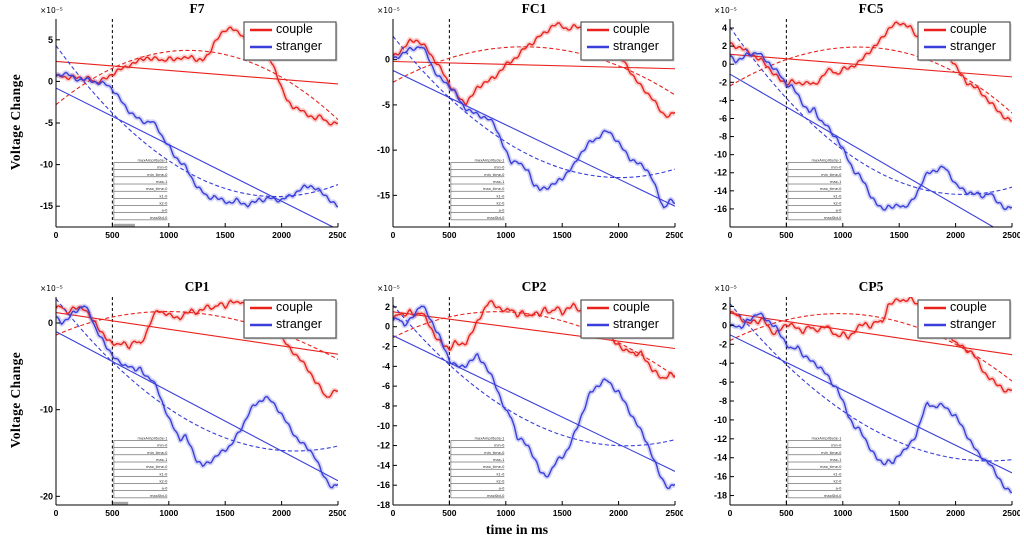 This screenshot has height=545, width=1024. I want to click on subplot-title: CP5, so click(871, 287).